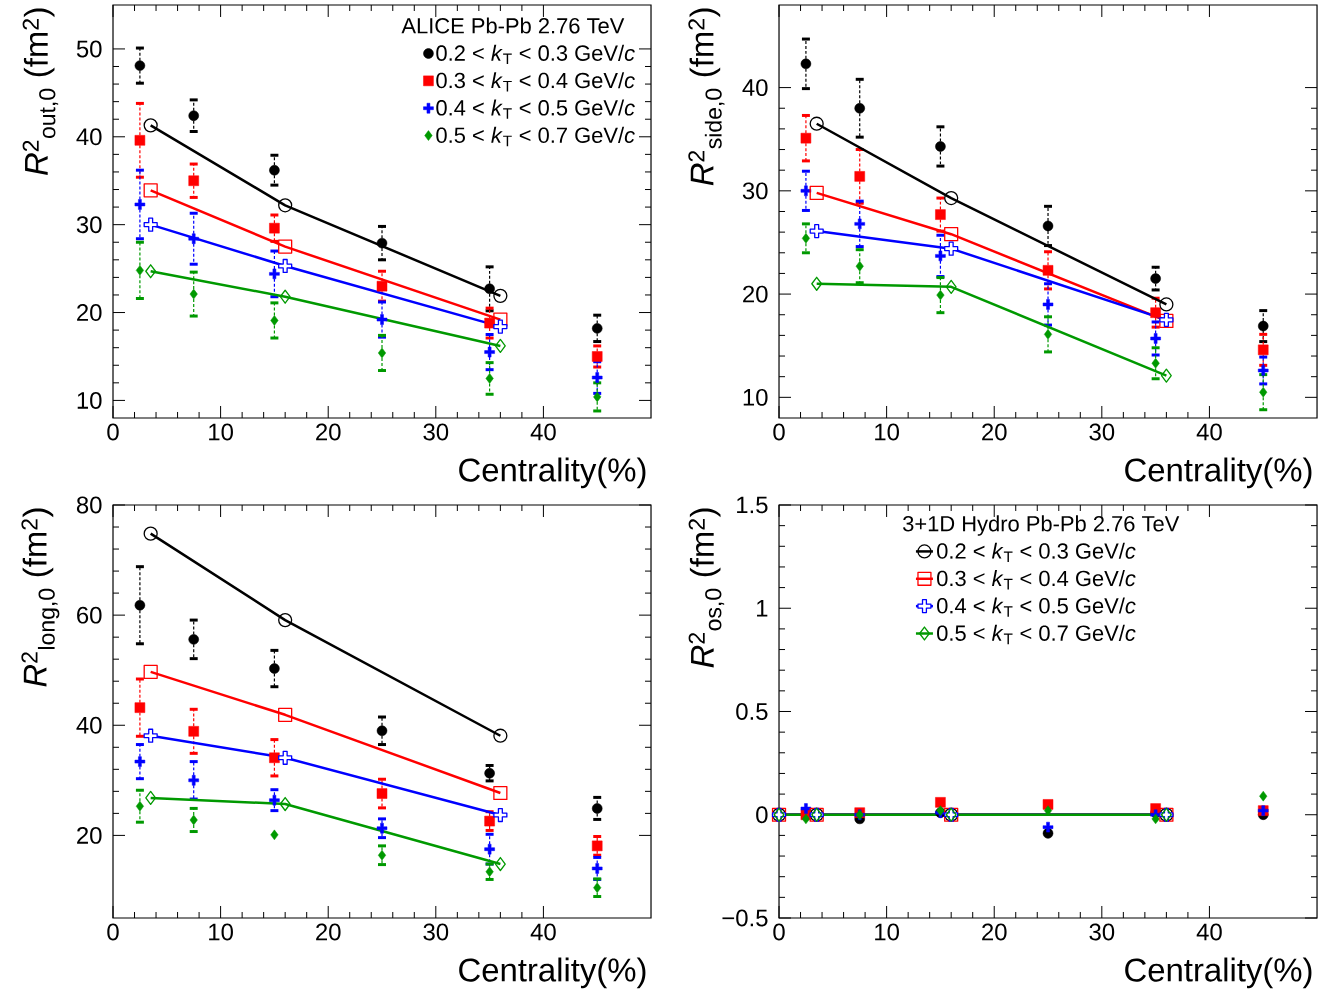  Describe the element at coordinates (40, 597) in the screenshot. I see `y-axis-title: R$^{2}$$_{long,0}$ (fm$^{2}$)` at that location.